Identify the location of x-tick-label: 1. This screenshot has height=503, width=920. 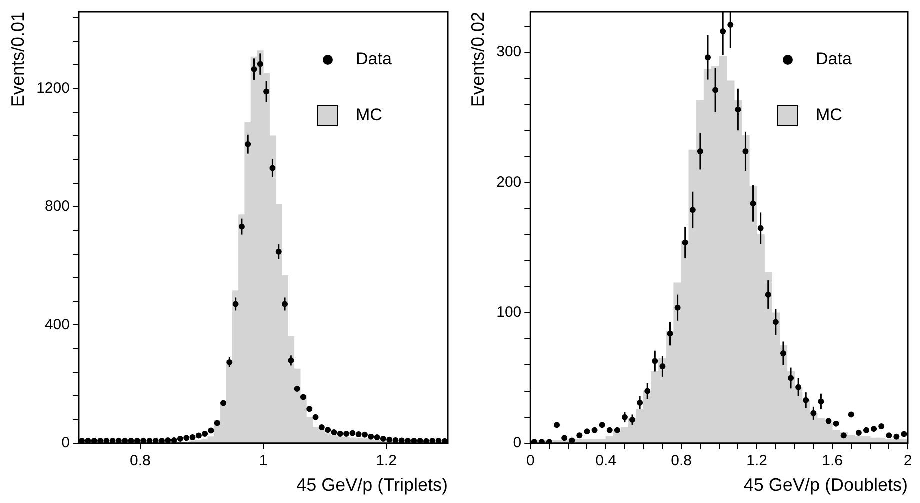
(263, 461).